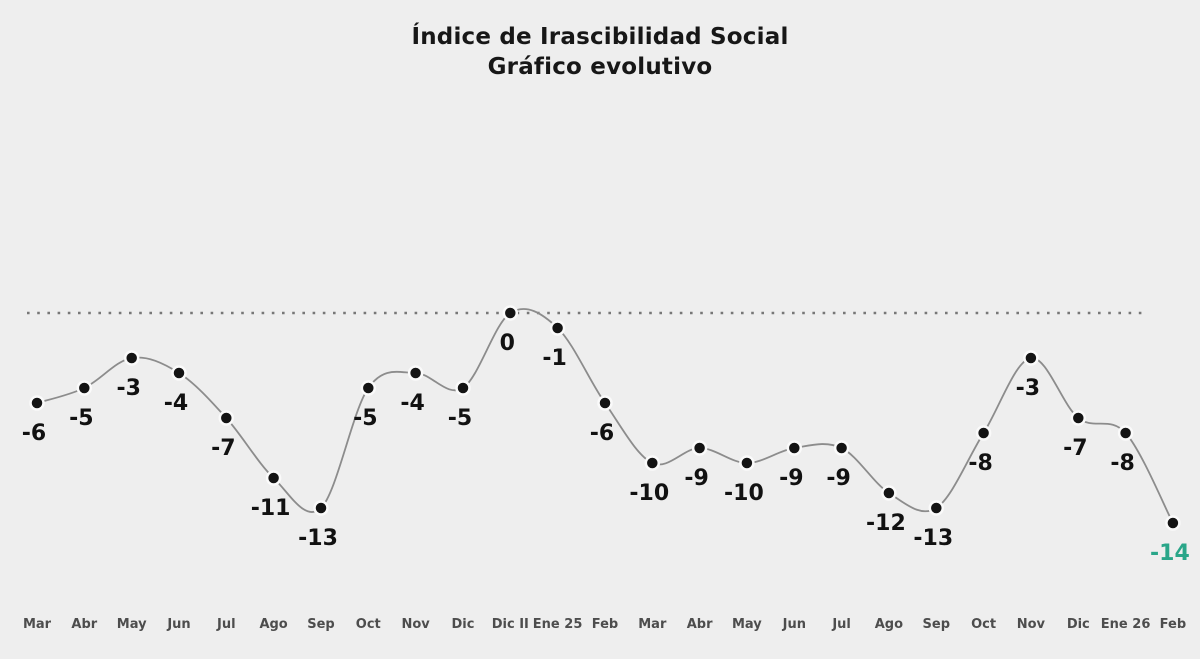 Image resolution: width=1200 pixels, height=659 pixels. Describe the element at coordinates (1170, 553) in the screenshot. I see `point-value-label: -14` at that location.